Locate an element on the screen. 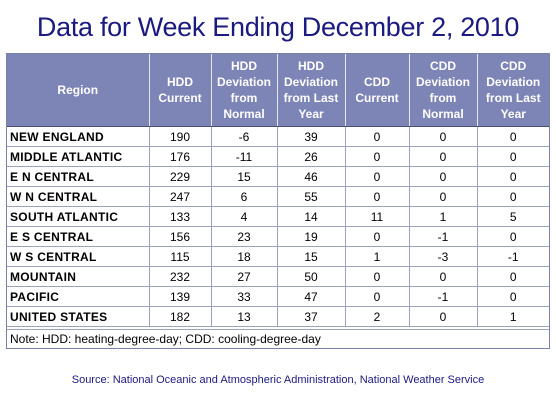 This screenshot has height=400, width=556. table-row: W S CENTRAL 115 18 15 1 -3 -1 is located at coordinates (278, 256).